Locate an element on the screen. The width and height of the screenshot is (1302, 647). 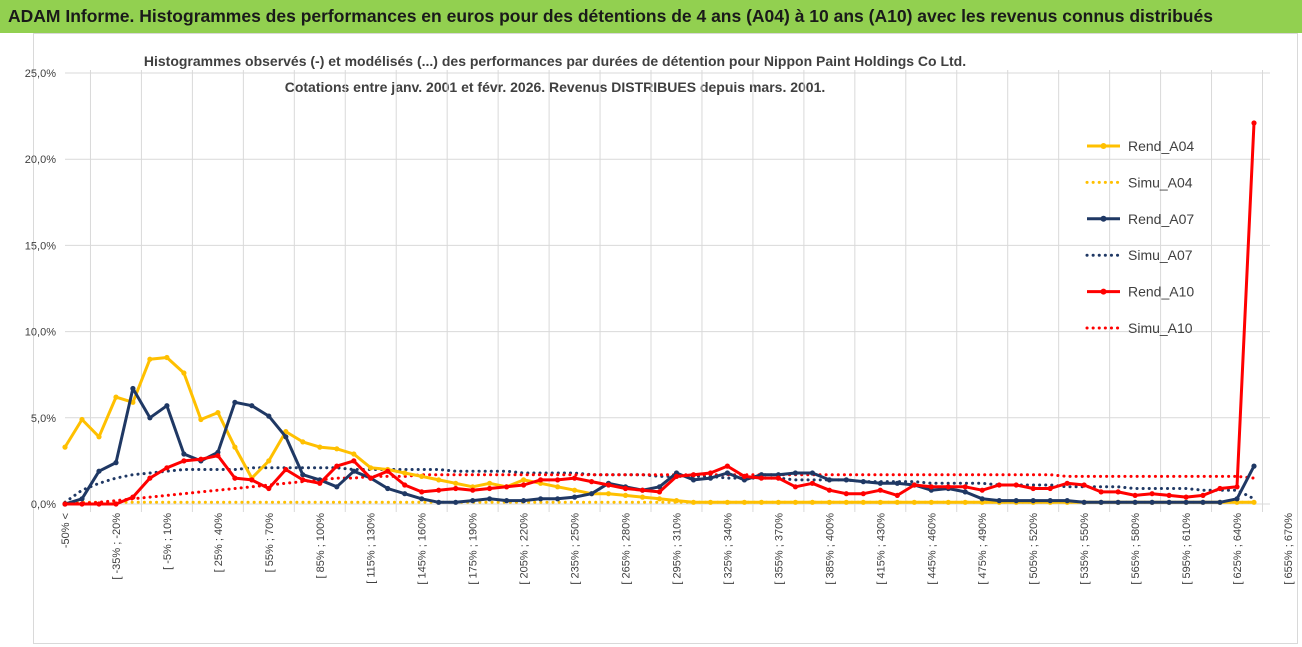
legend-item-Simu_A10: Simu_A10 is located at coordinates (1139, 328).